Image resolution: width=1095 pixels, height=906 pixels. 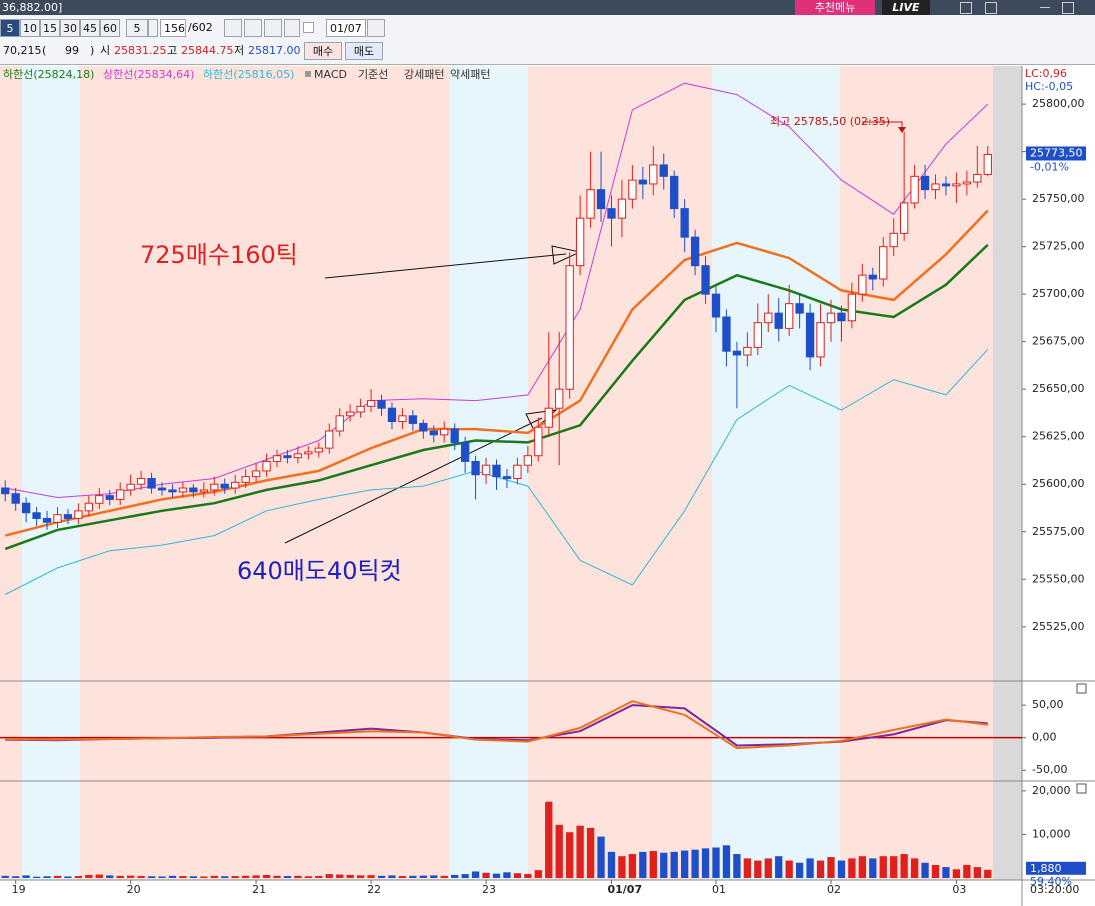 I want to click on bar-count: 156, so click(x=173, y=28).